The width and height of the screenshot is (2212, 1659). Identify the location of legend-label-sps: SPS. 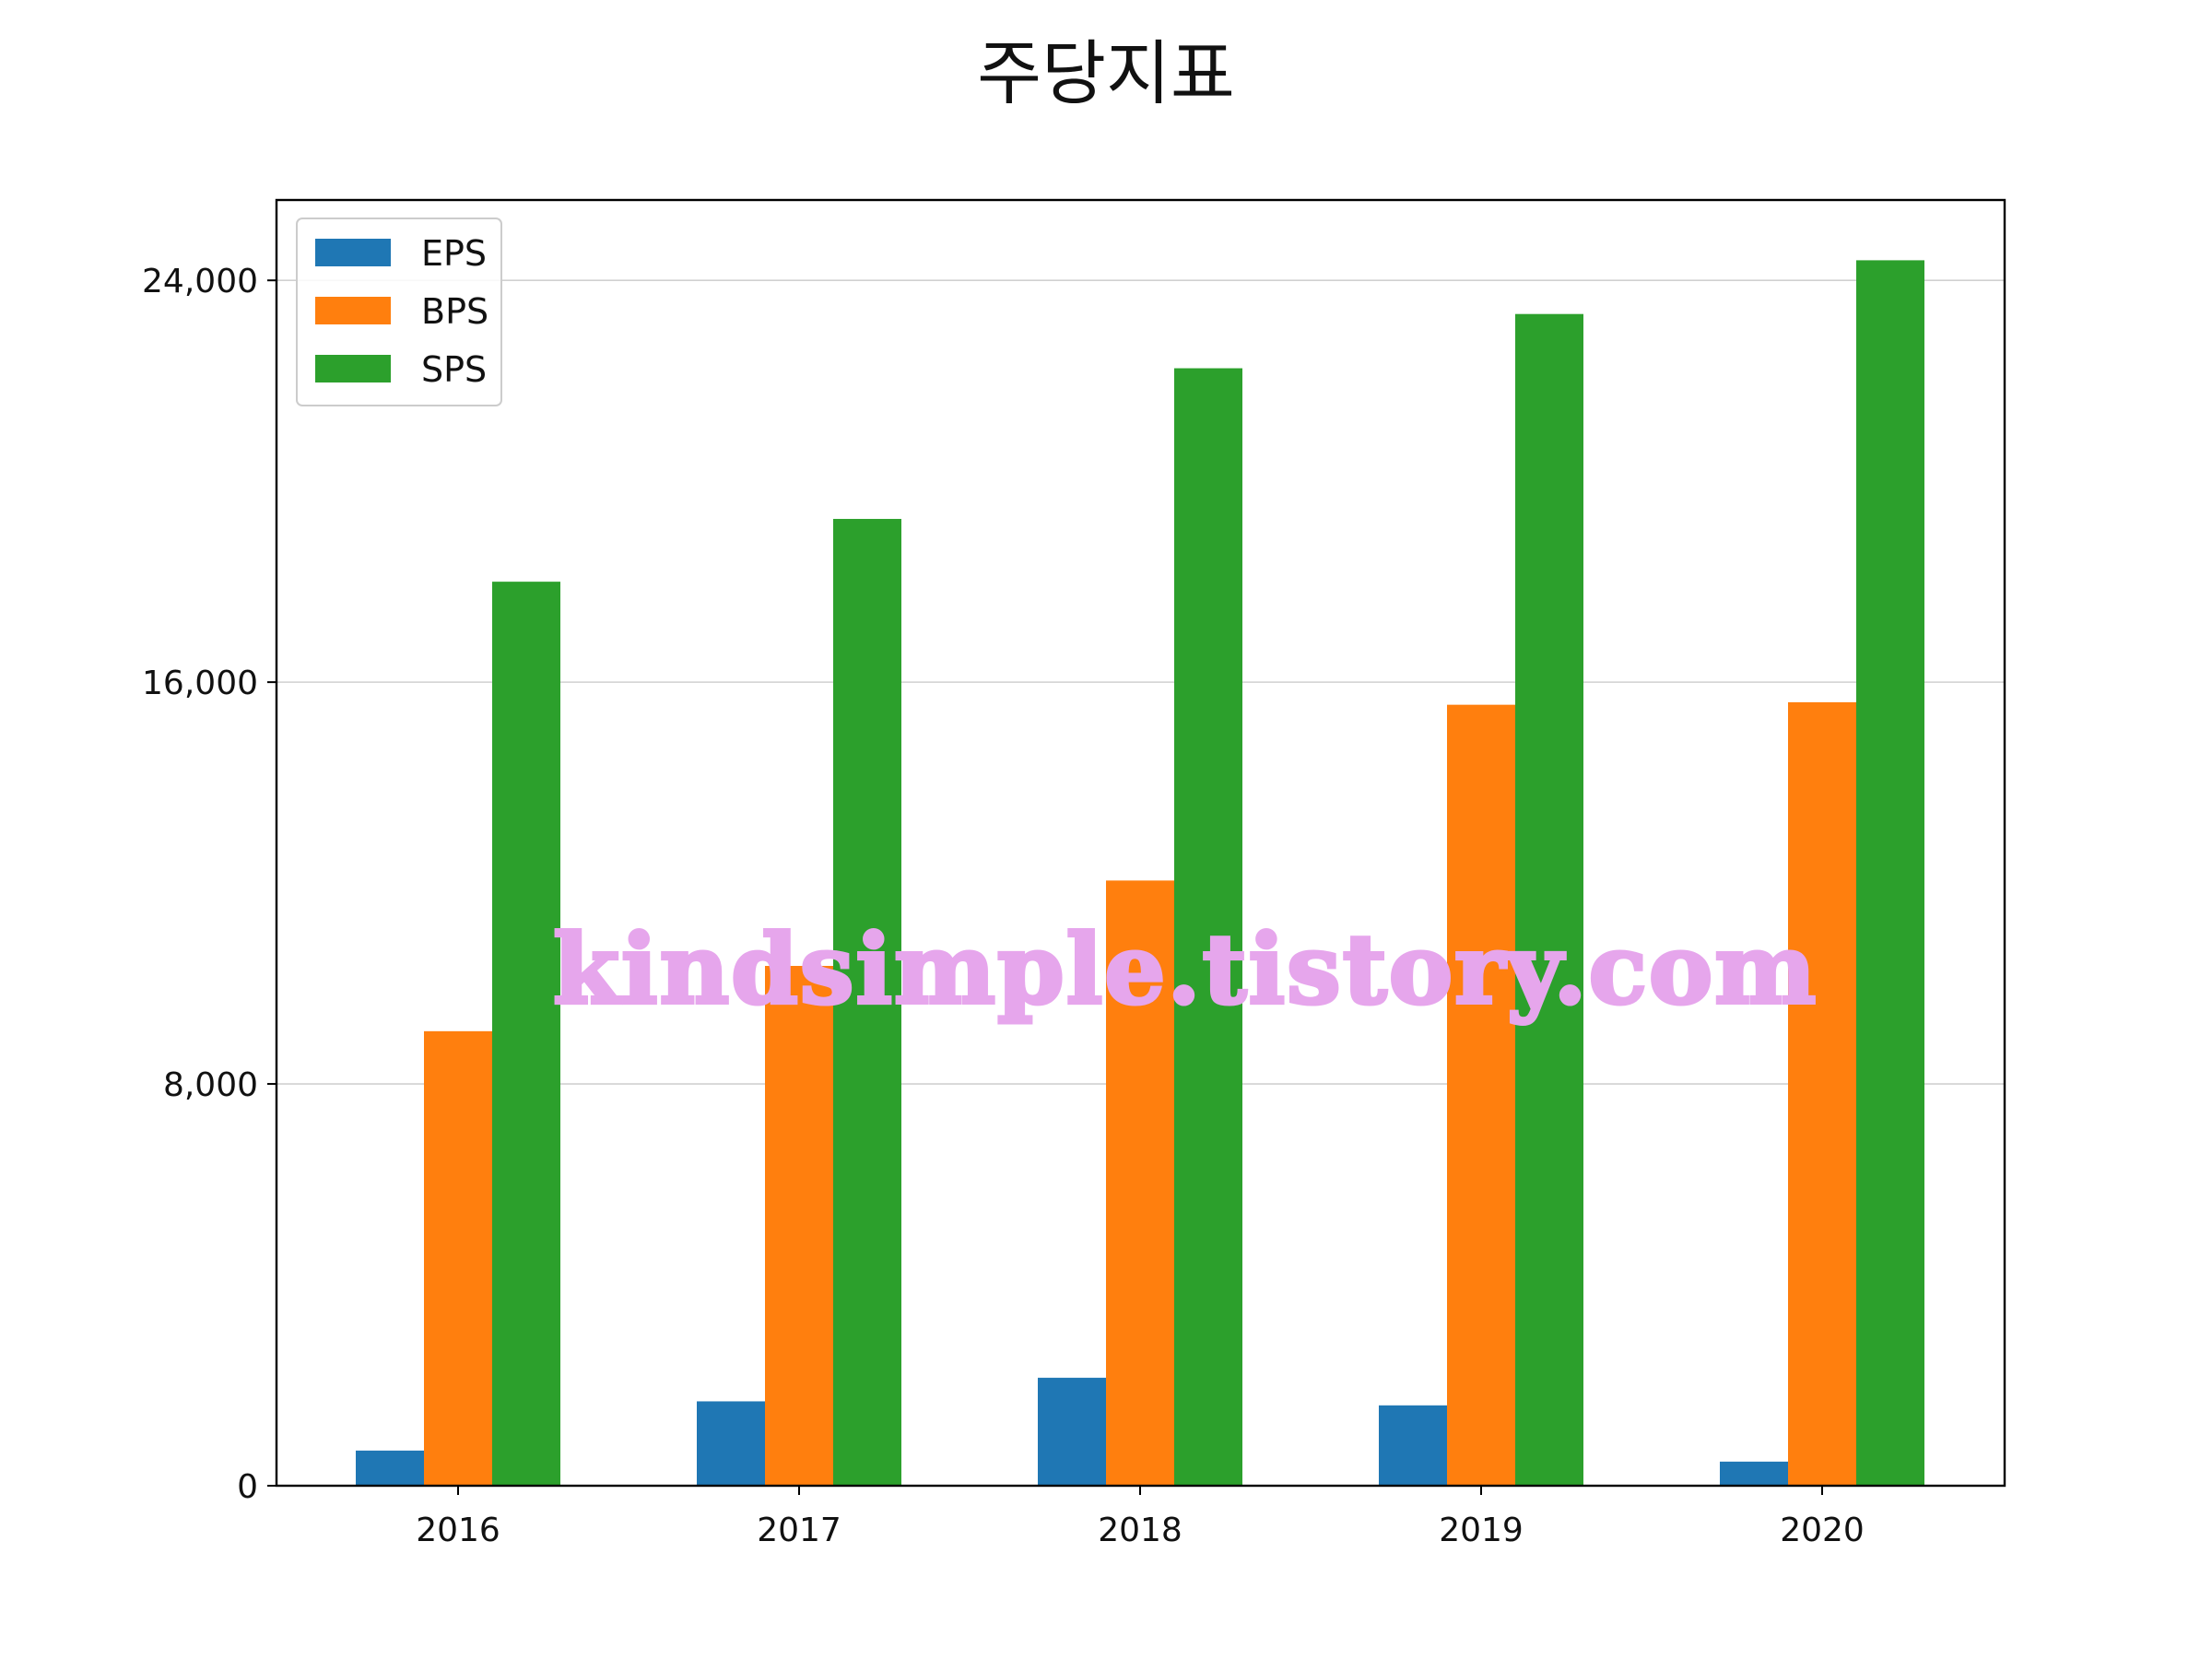
(454, 369).